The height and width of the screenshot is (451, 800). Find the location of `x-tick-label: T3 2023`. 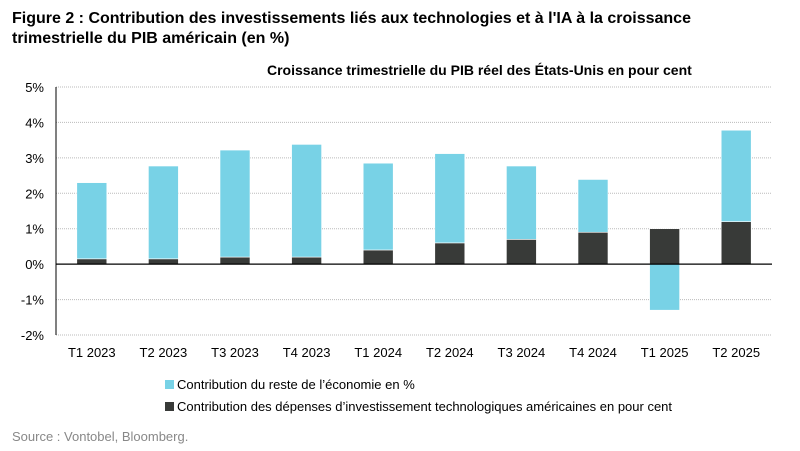

x-tick-label: T3 2023 is located at coordinates (235, 352).